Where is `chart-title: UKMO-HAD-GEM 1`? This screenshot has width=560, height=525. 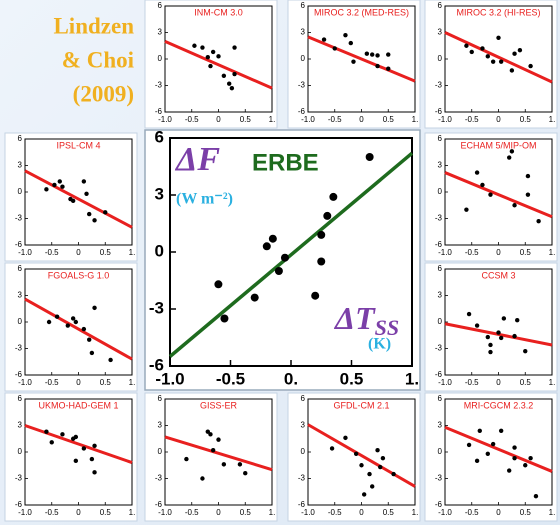 chart-title: UKMO-HAD-GEM 1 is located at coordinates (78, 405).